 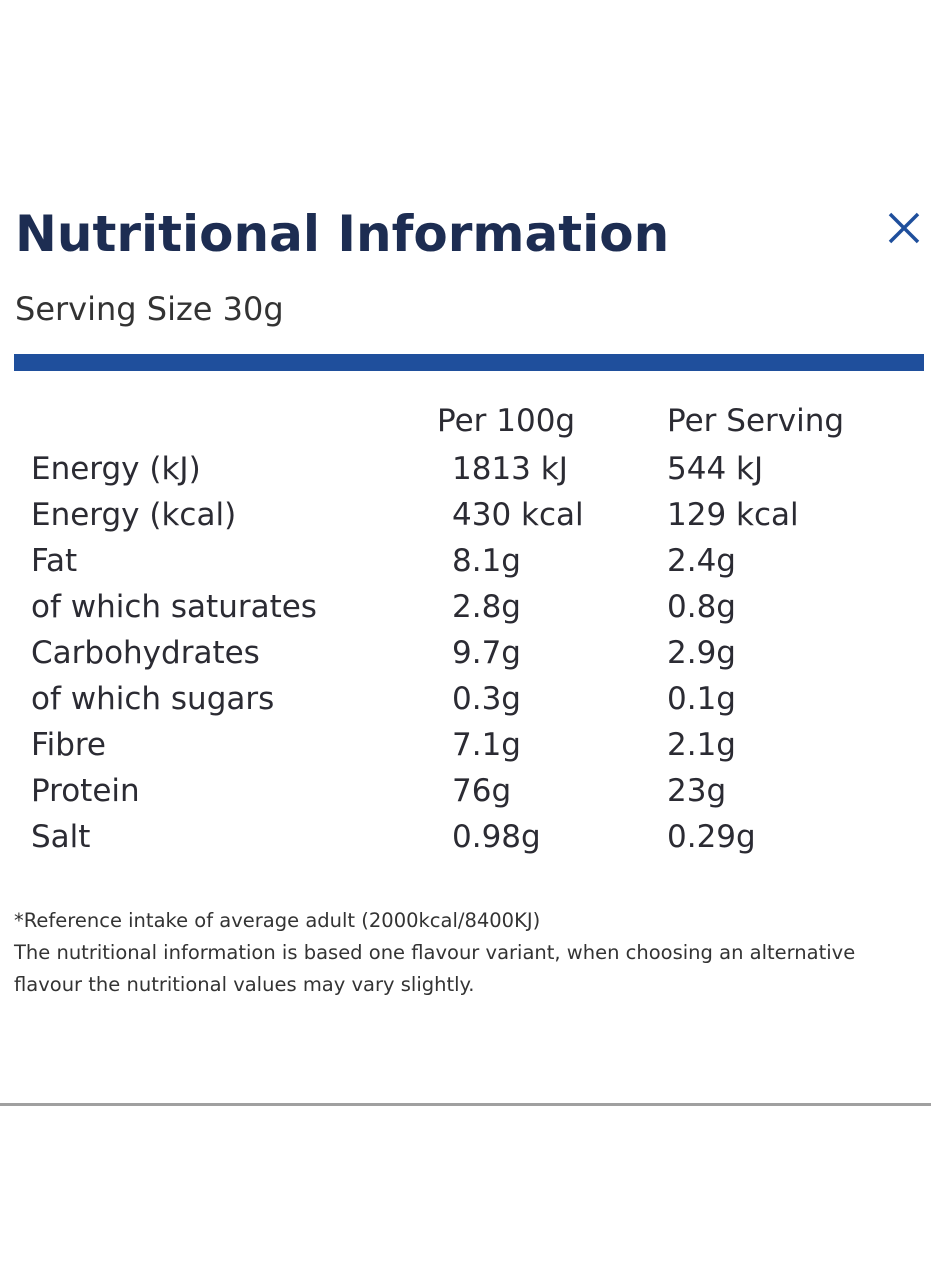 I want to click on nutrient: of which saturates, so click(x=174, y=607).